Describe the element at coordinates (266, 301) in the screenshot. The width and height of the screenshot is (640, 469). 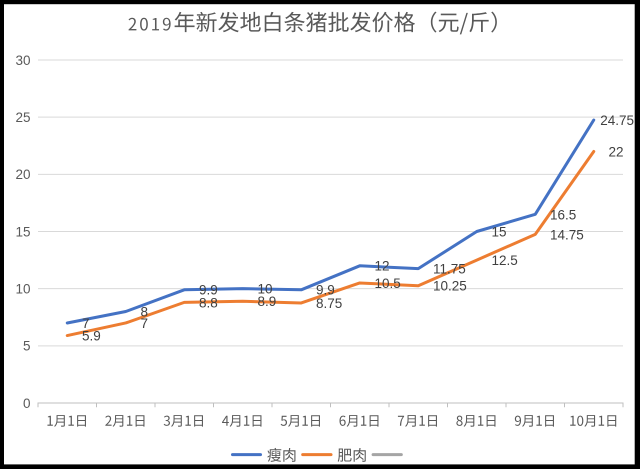
I see `svg-text: 8.9` at that location.